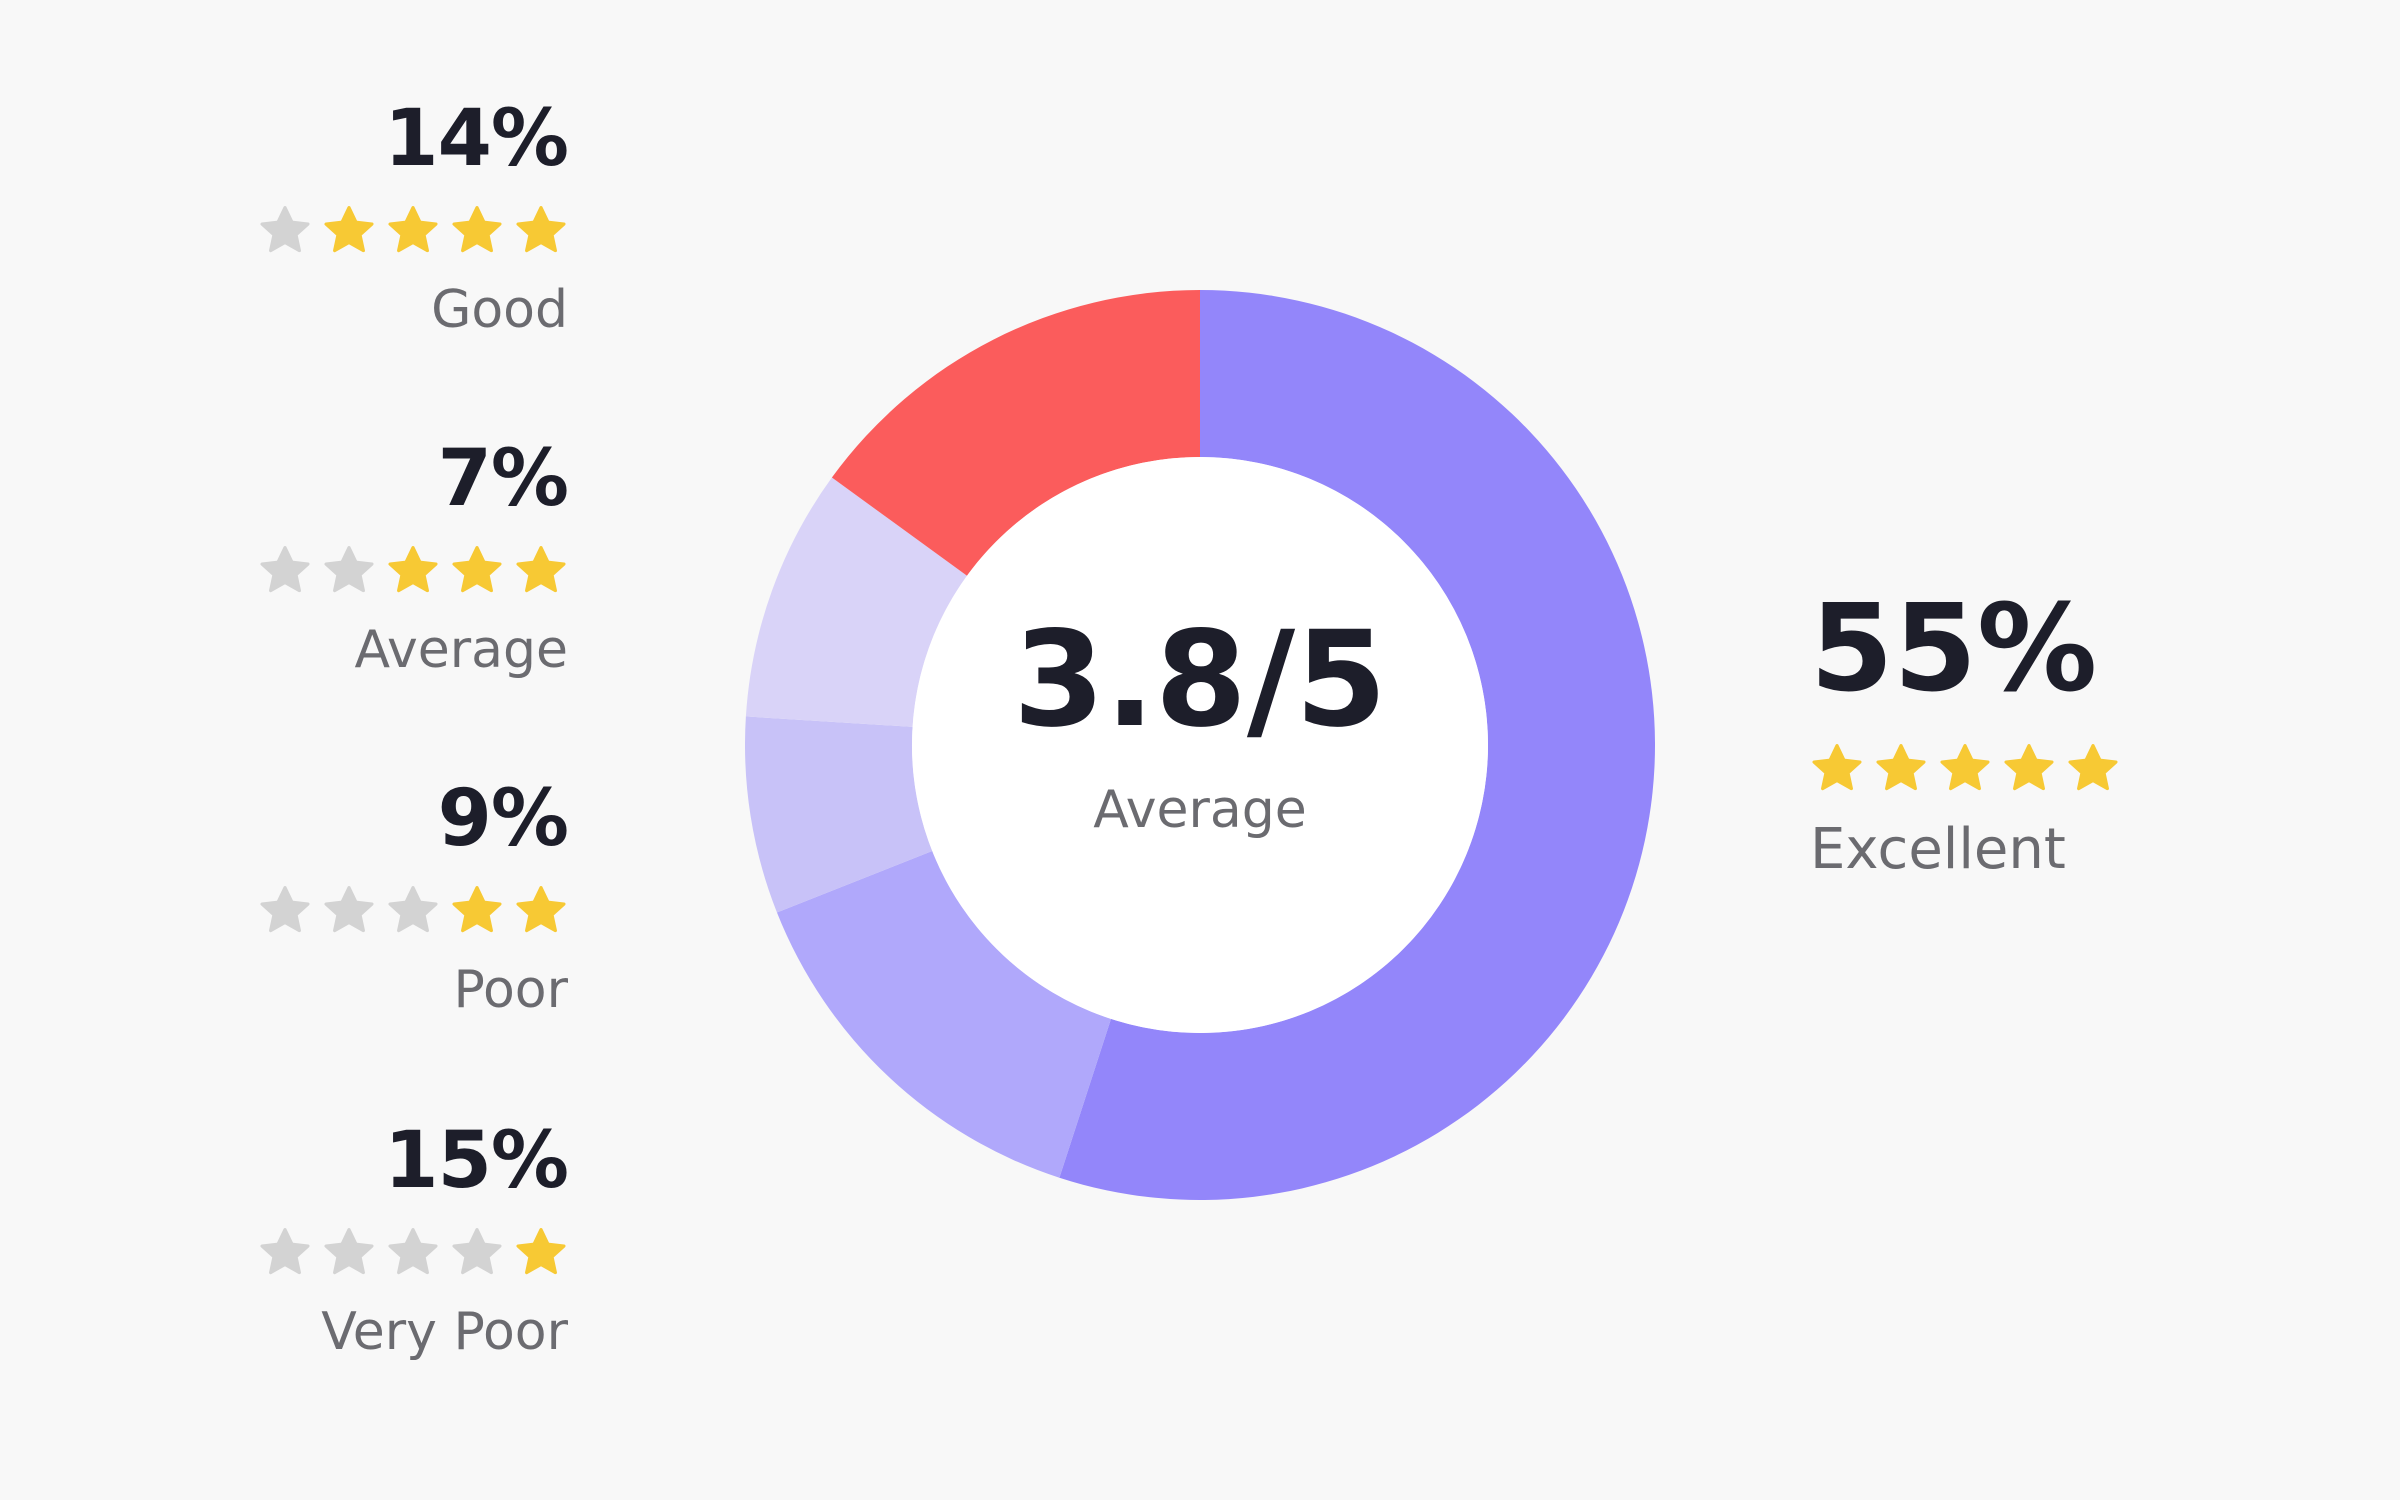 This screenshot has width=2400, height=1500. I want to click on rating-label: Very Poor, so click(444, 1332).